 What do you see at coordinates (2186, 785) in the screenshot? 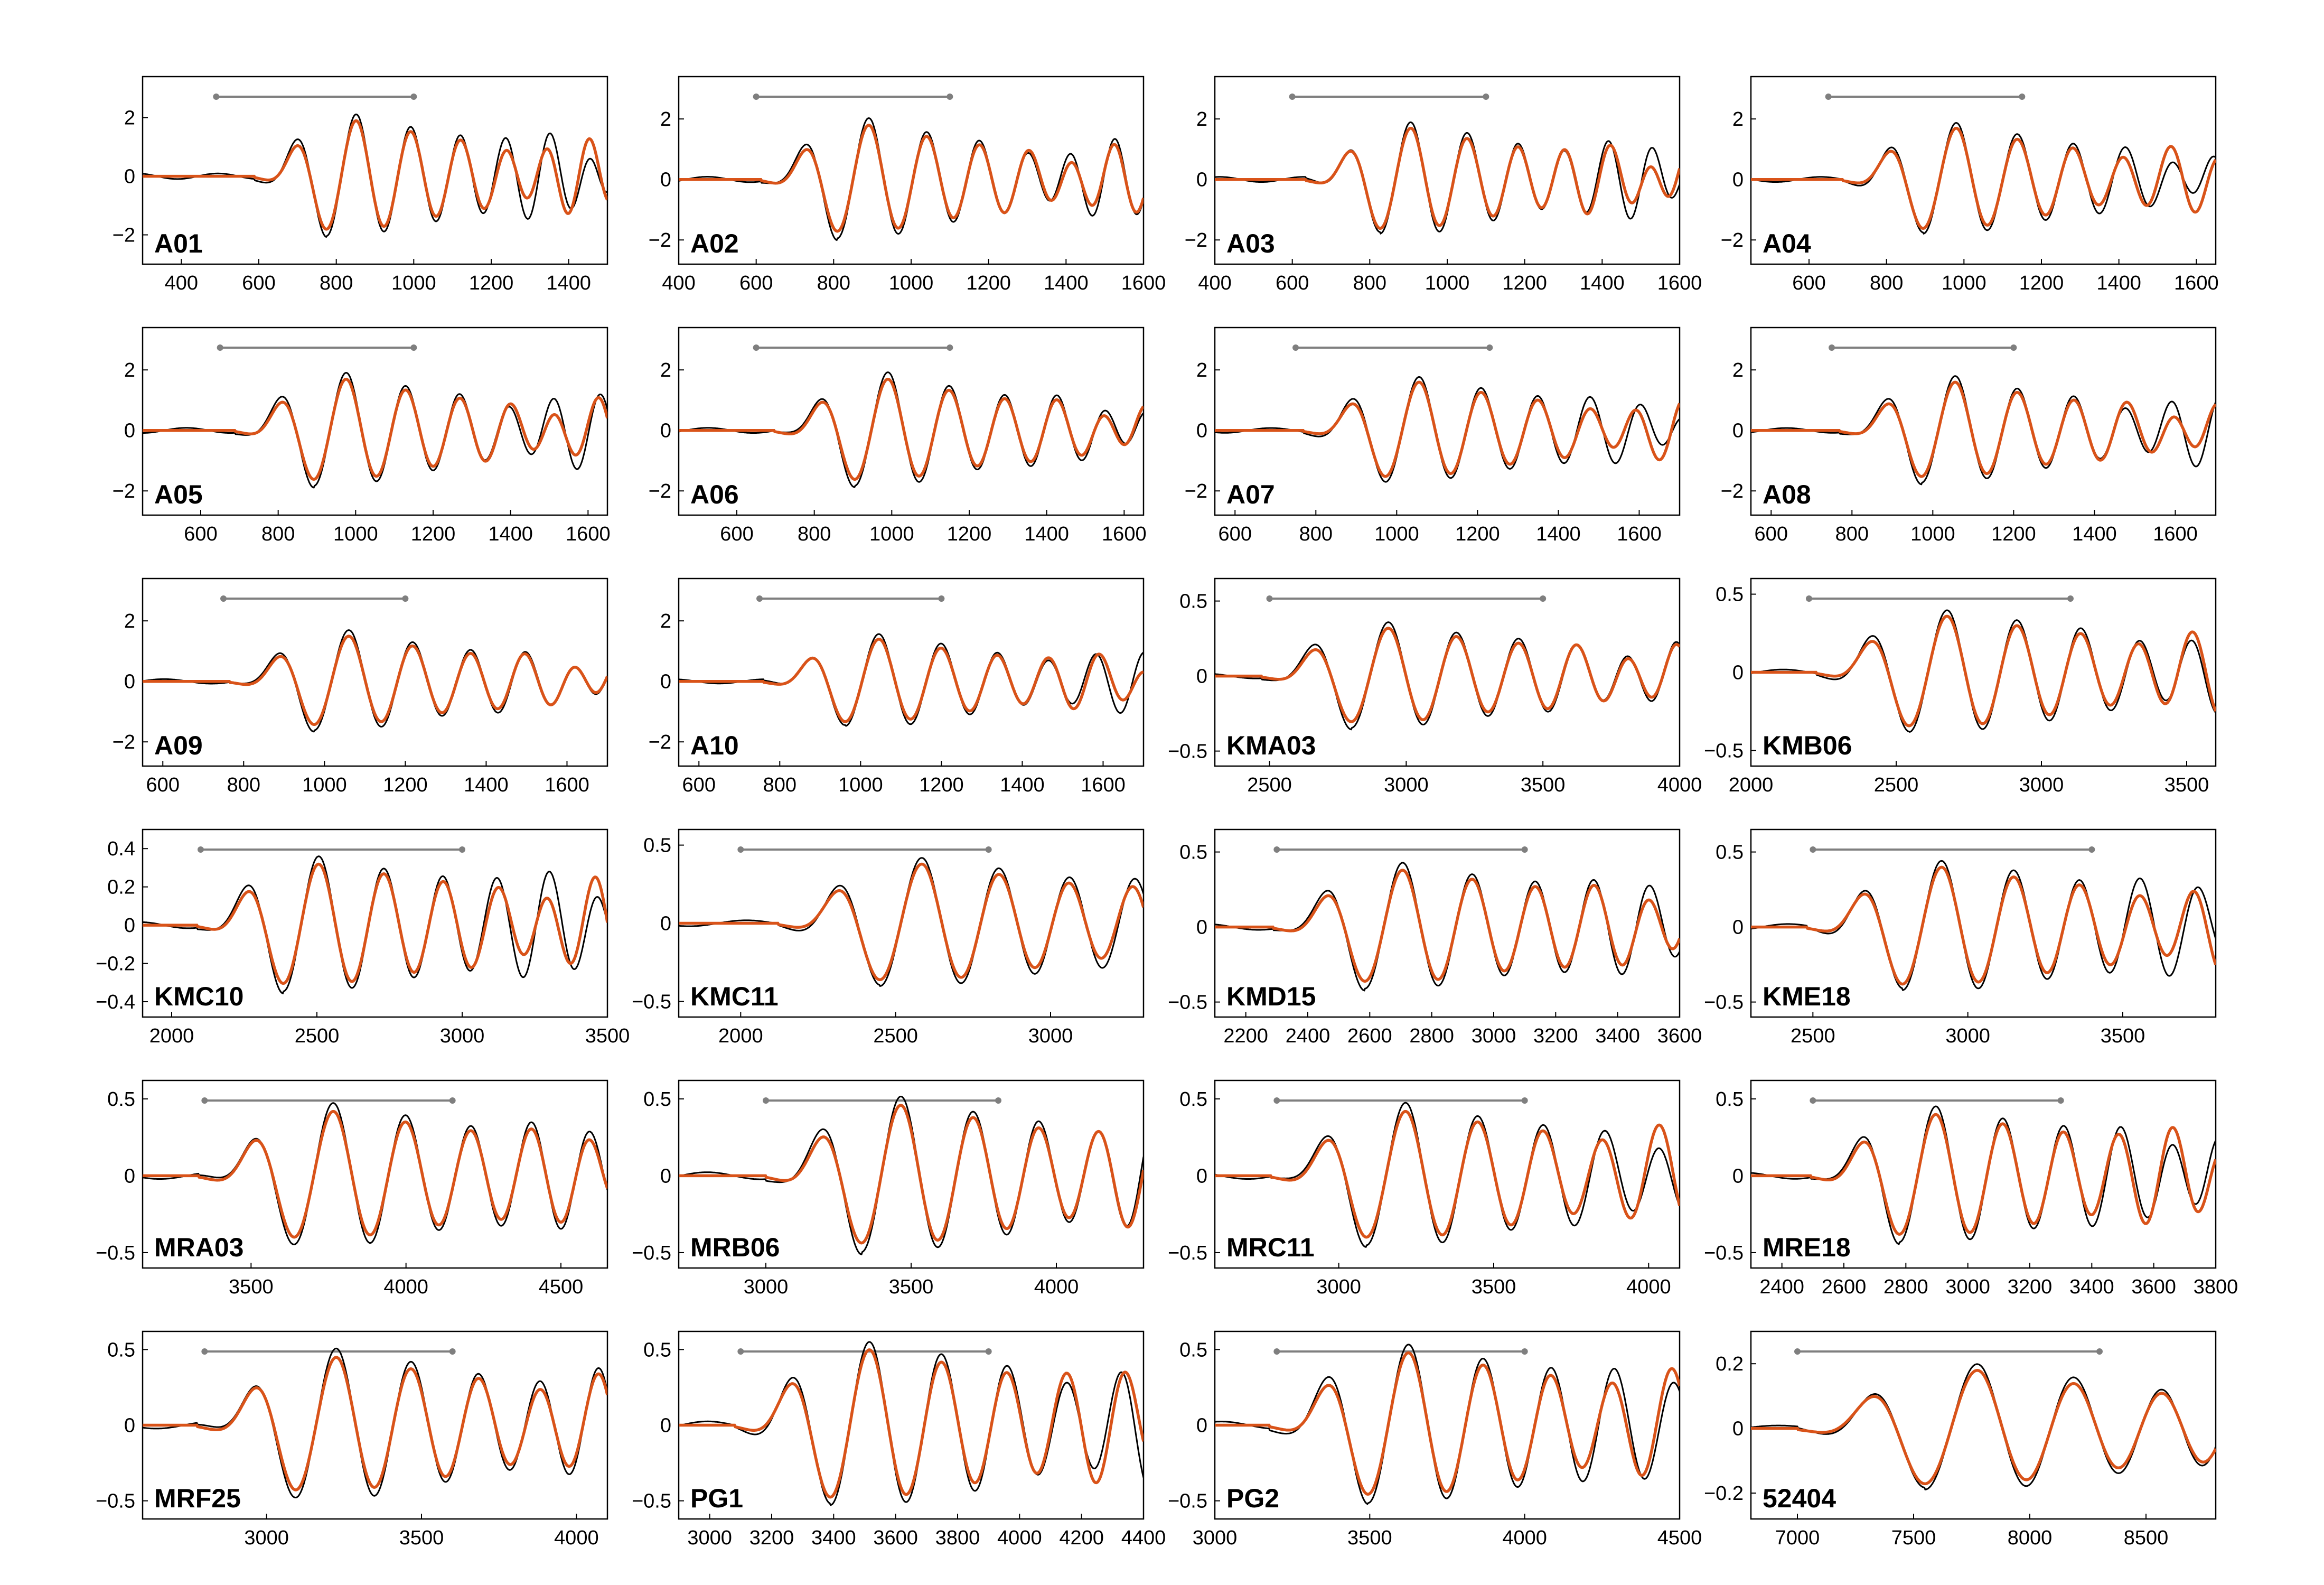
I see `x-tick-label: 3500` at bounding box center [2186, 785].